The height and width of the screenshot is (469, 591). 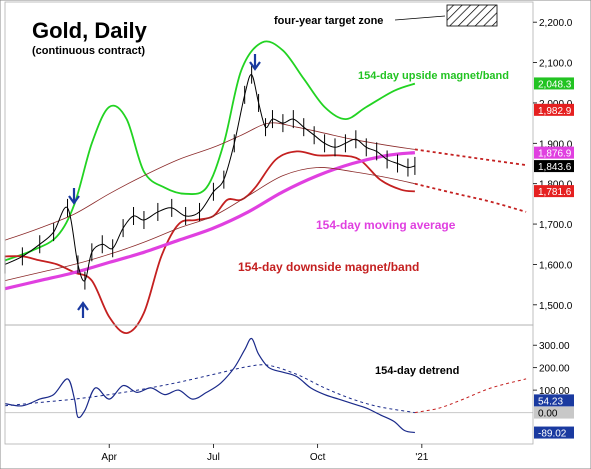 I want to click on detrend-y-tick-label: 200.00, so click(x=554, y=369).